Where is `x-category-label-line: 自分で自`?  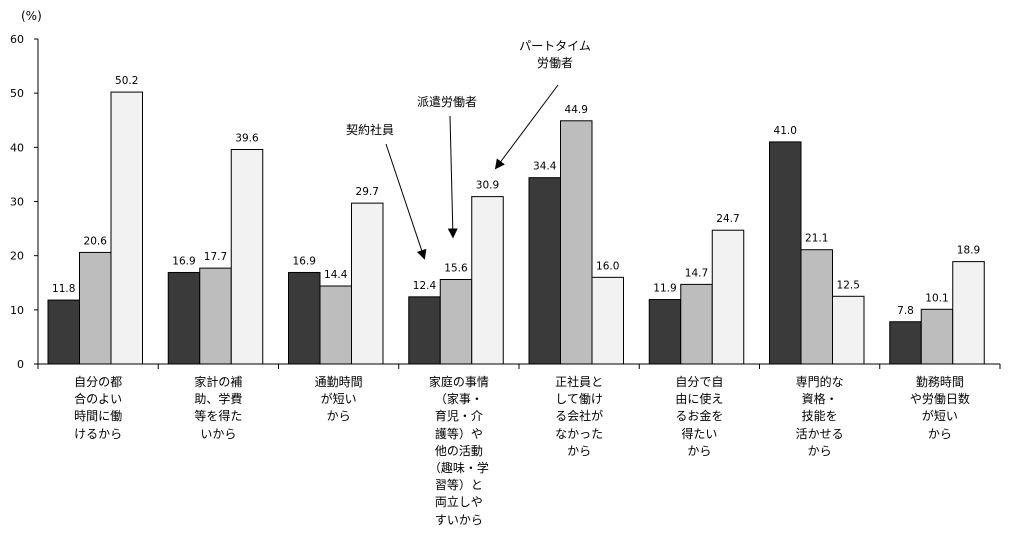
x-category-label-line: 自分で自 is located at coordinates (699, 382).